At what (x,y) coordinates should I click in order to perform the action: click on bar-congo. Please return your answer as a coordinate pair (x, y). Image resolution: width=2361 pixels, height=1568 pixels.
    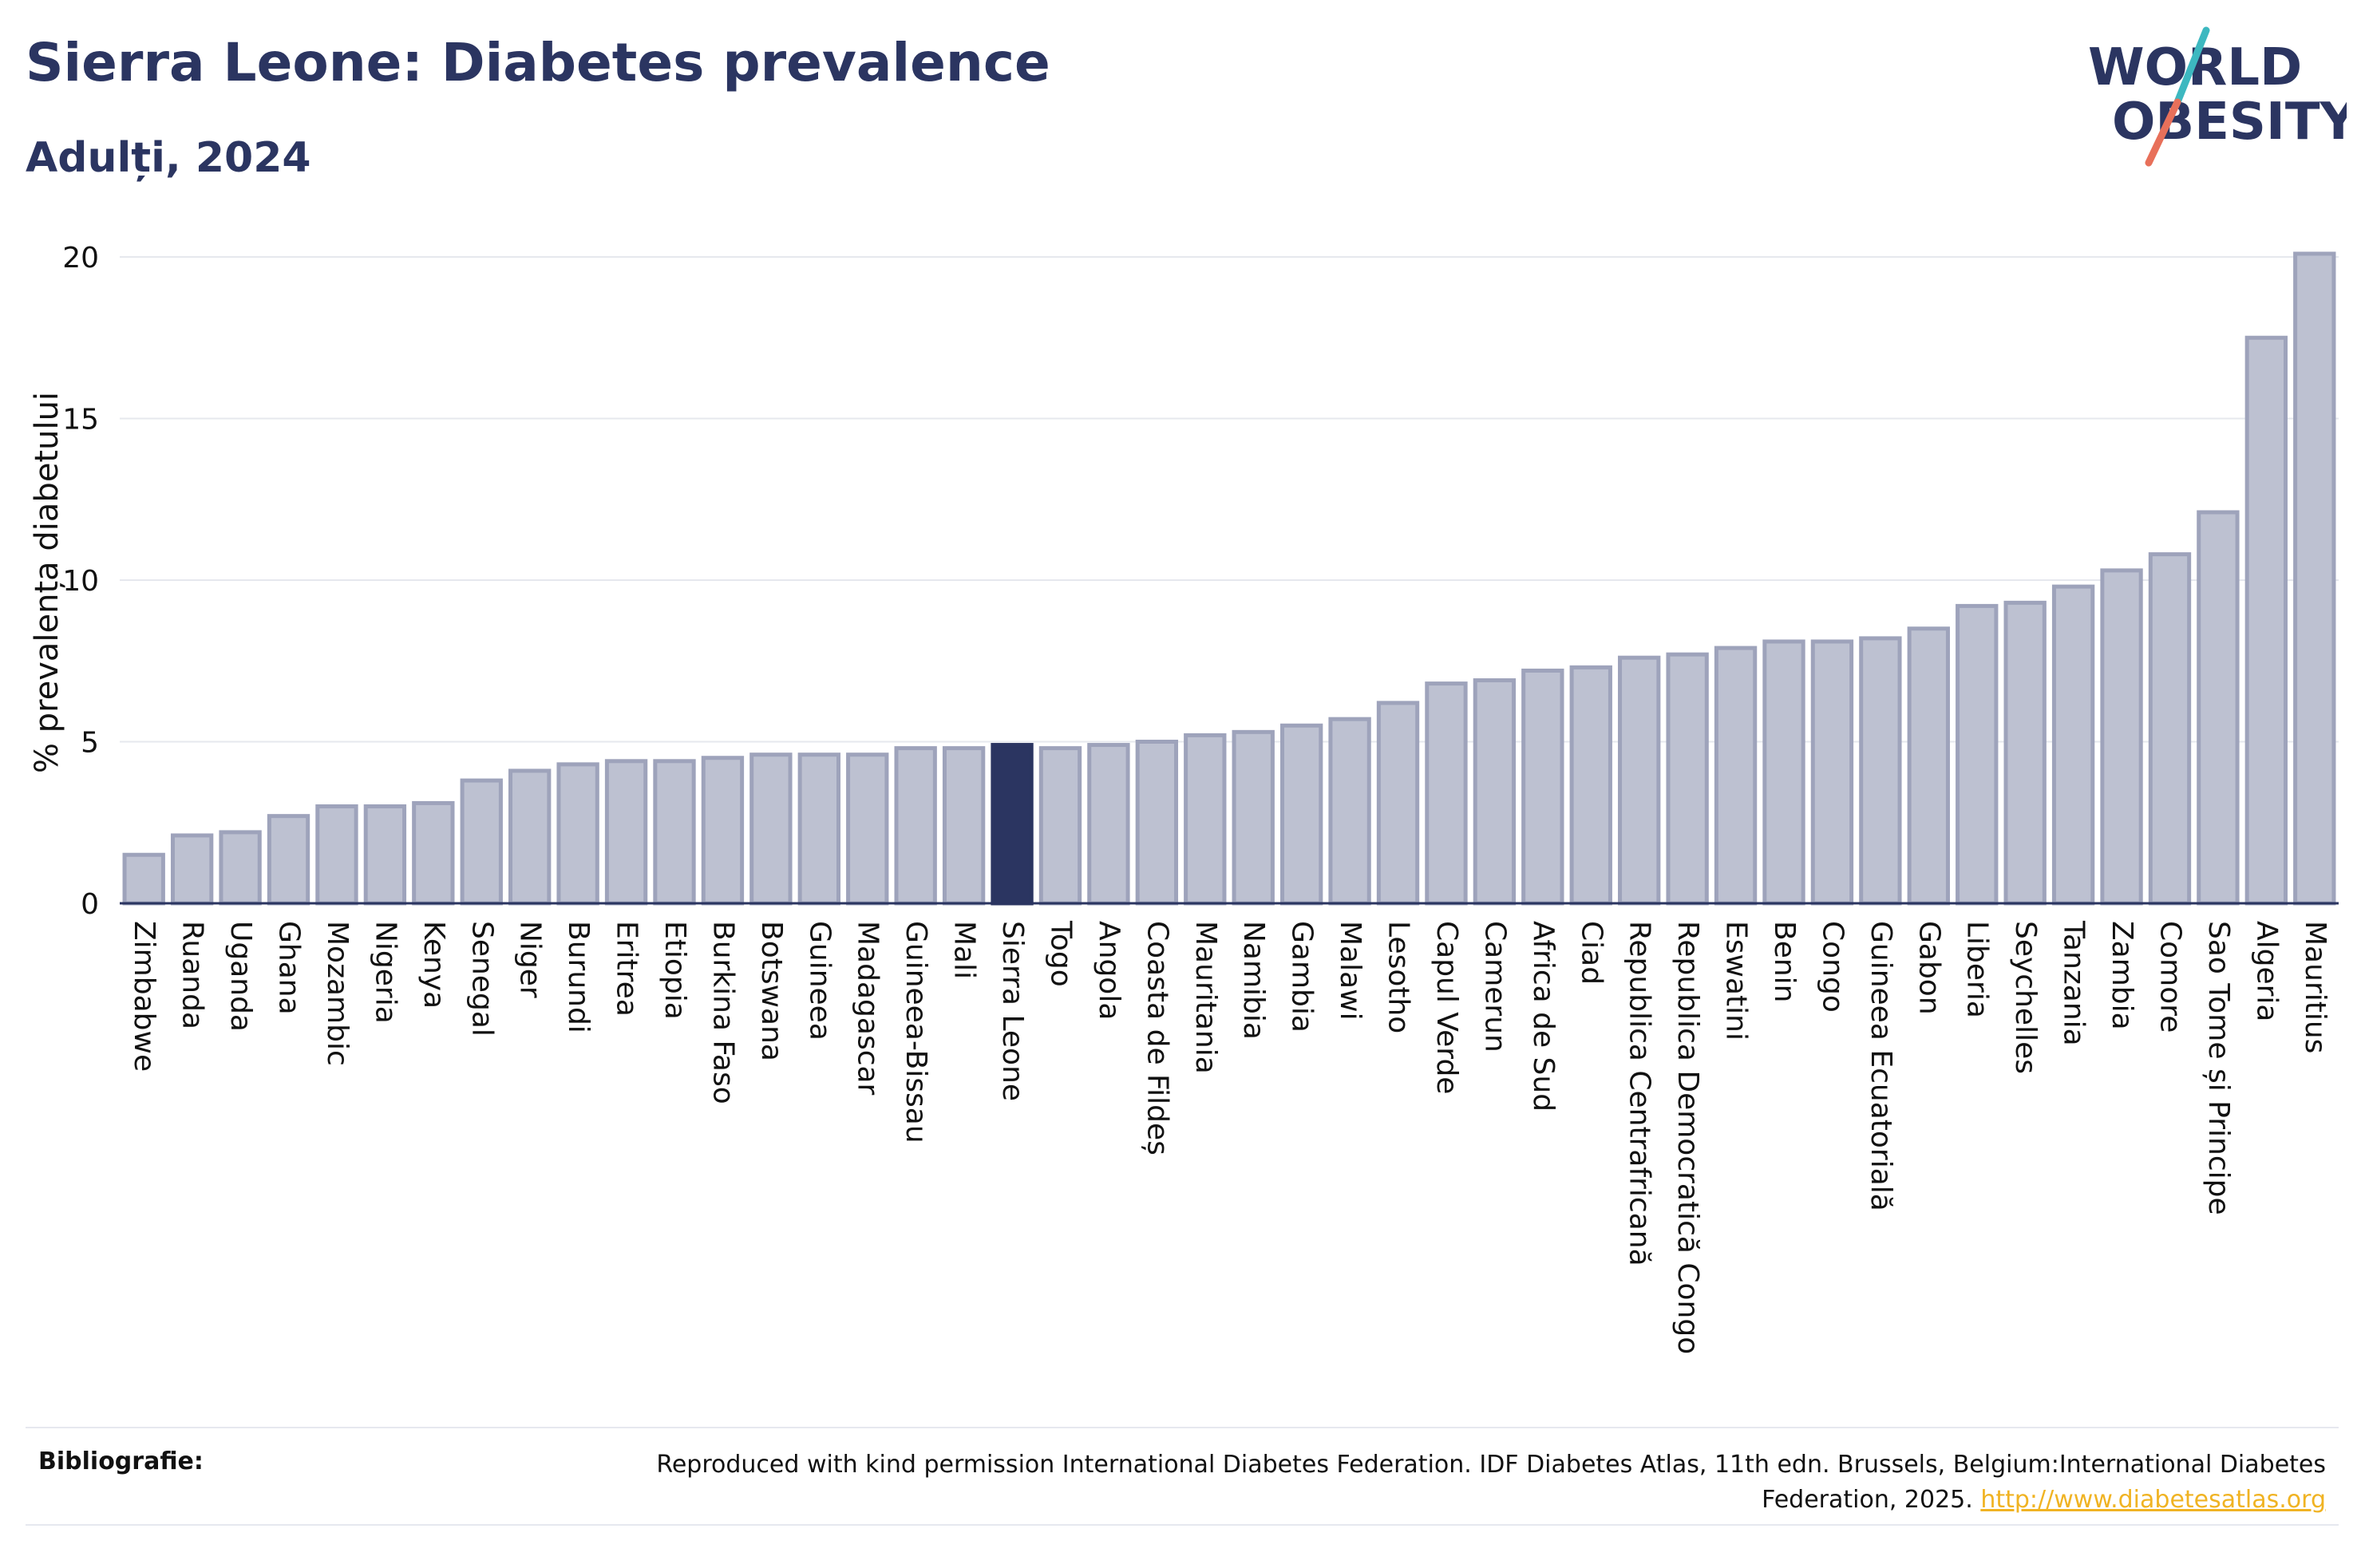
    Looking at the image, I should click on (1832, 772).